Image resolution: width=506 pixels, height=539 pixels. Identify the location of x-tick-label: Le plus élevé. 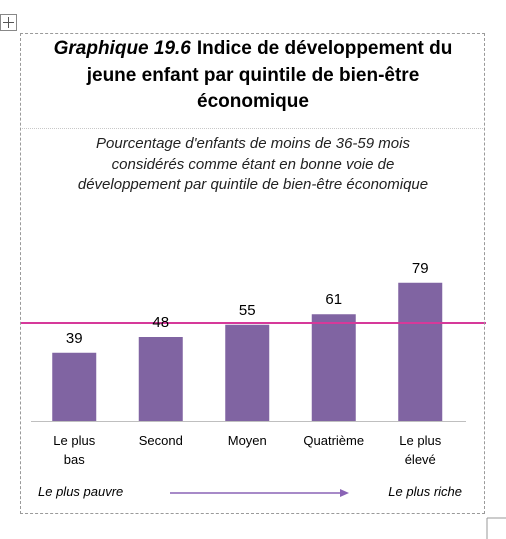
(420, 450).